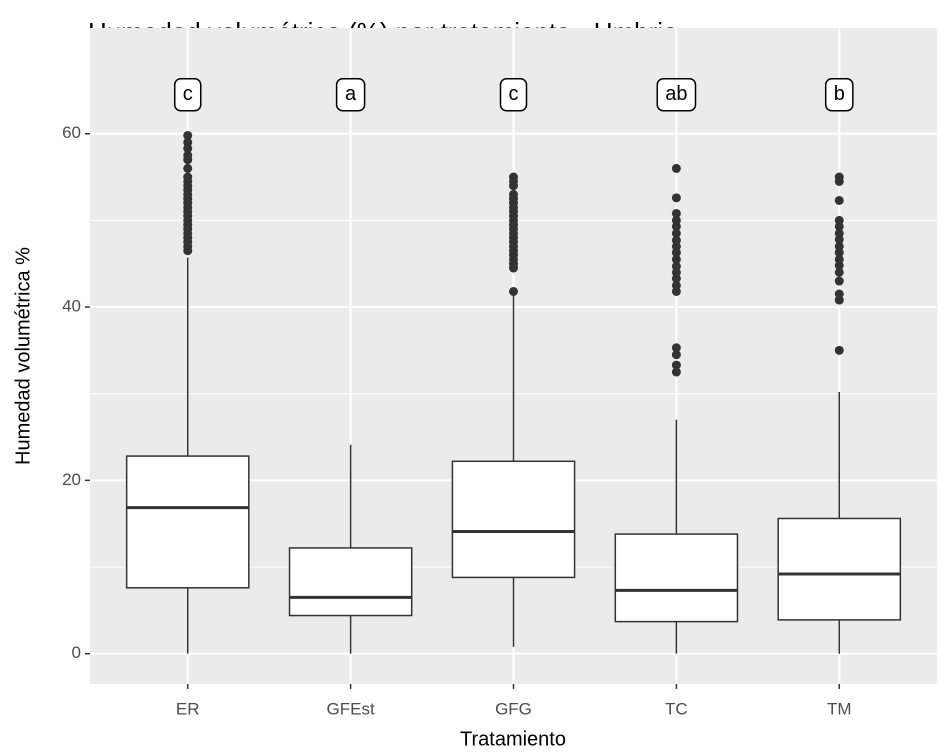 The width and height of the screenshot is (939, 755). I want to click on letter-text: b, so click(839, 94).